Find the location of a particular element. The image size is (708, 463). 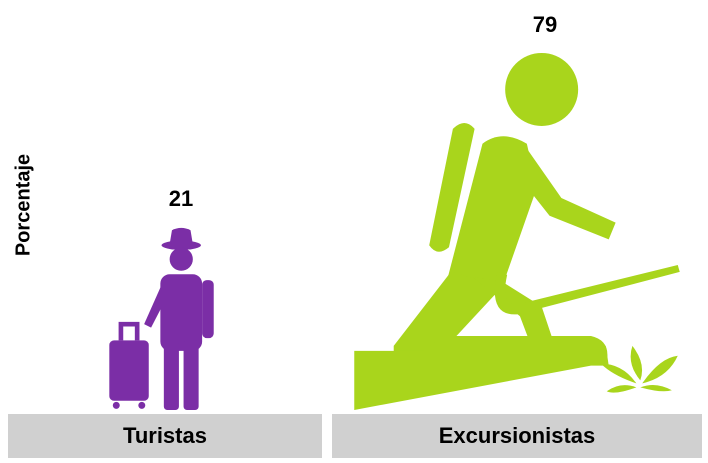

stick is located at coordinates (587, 290).